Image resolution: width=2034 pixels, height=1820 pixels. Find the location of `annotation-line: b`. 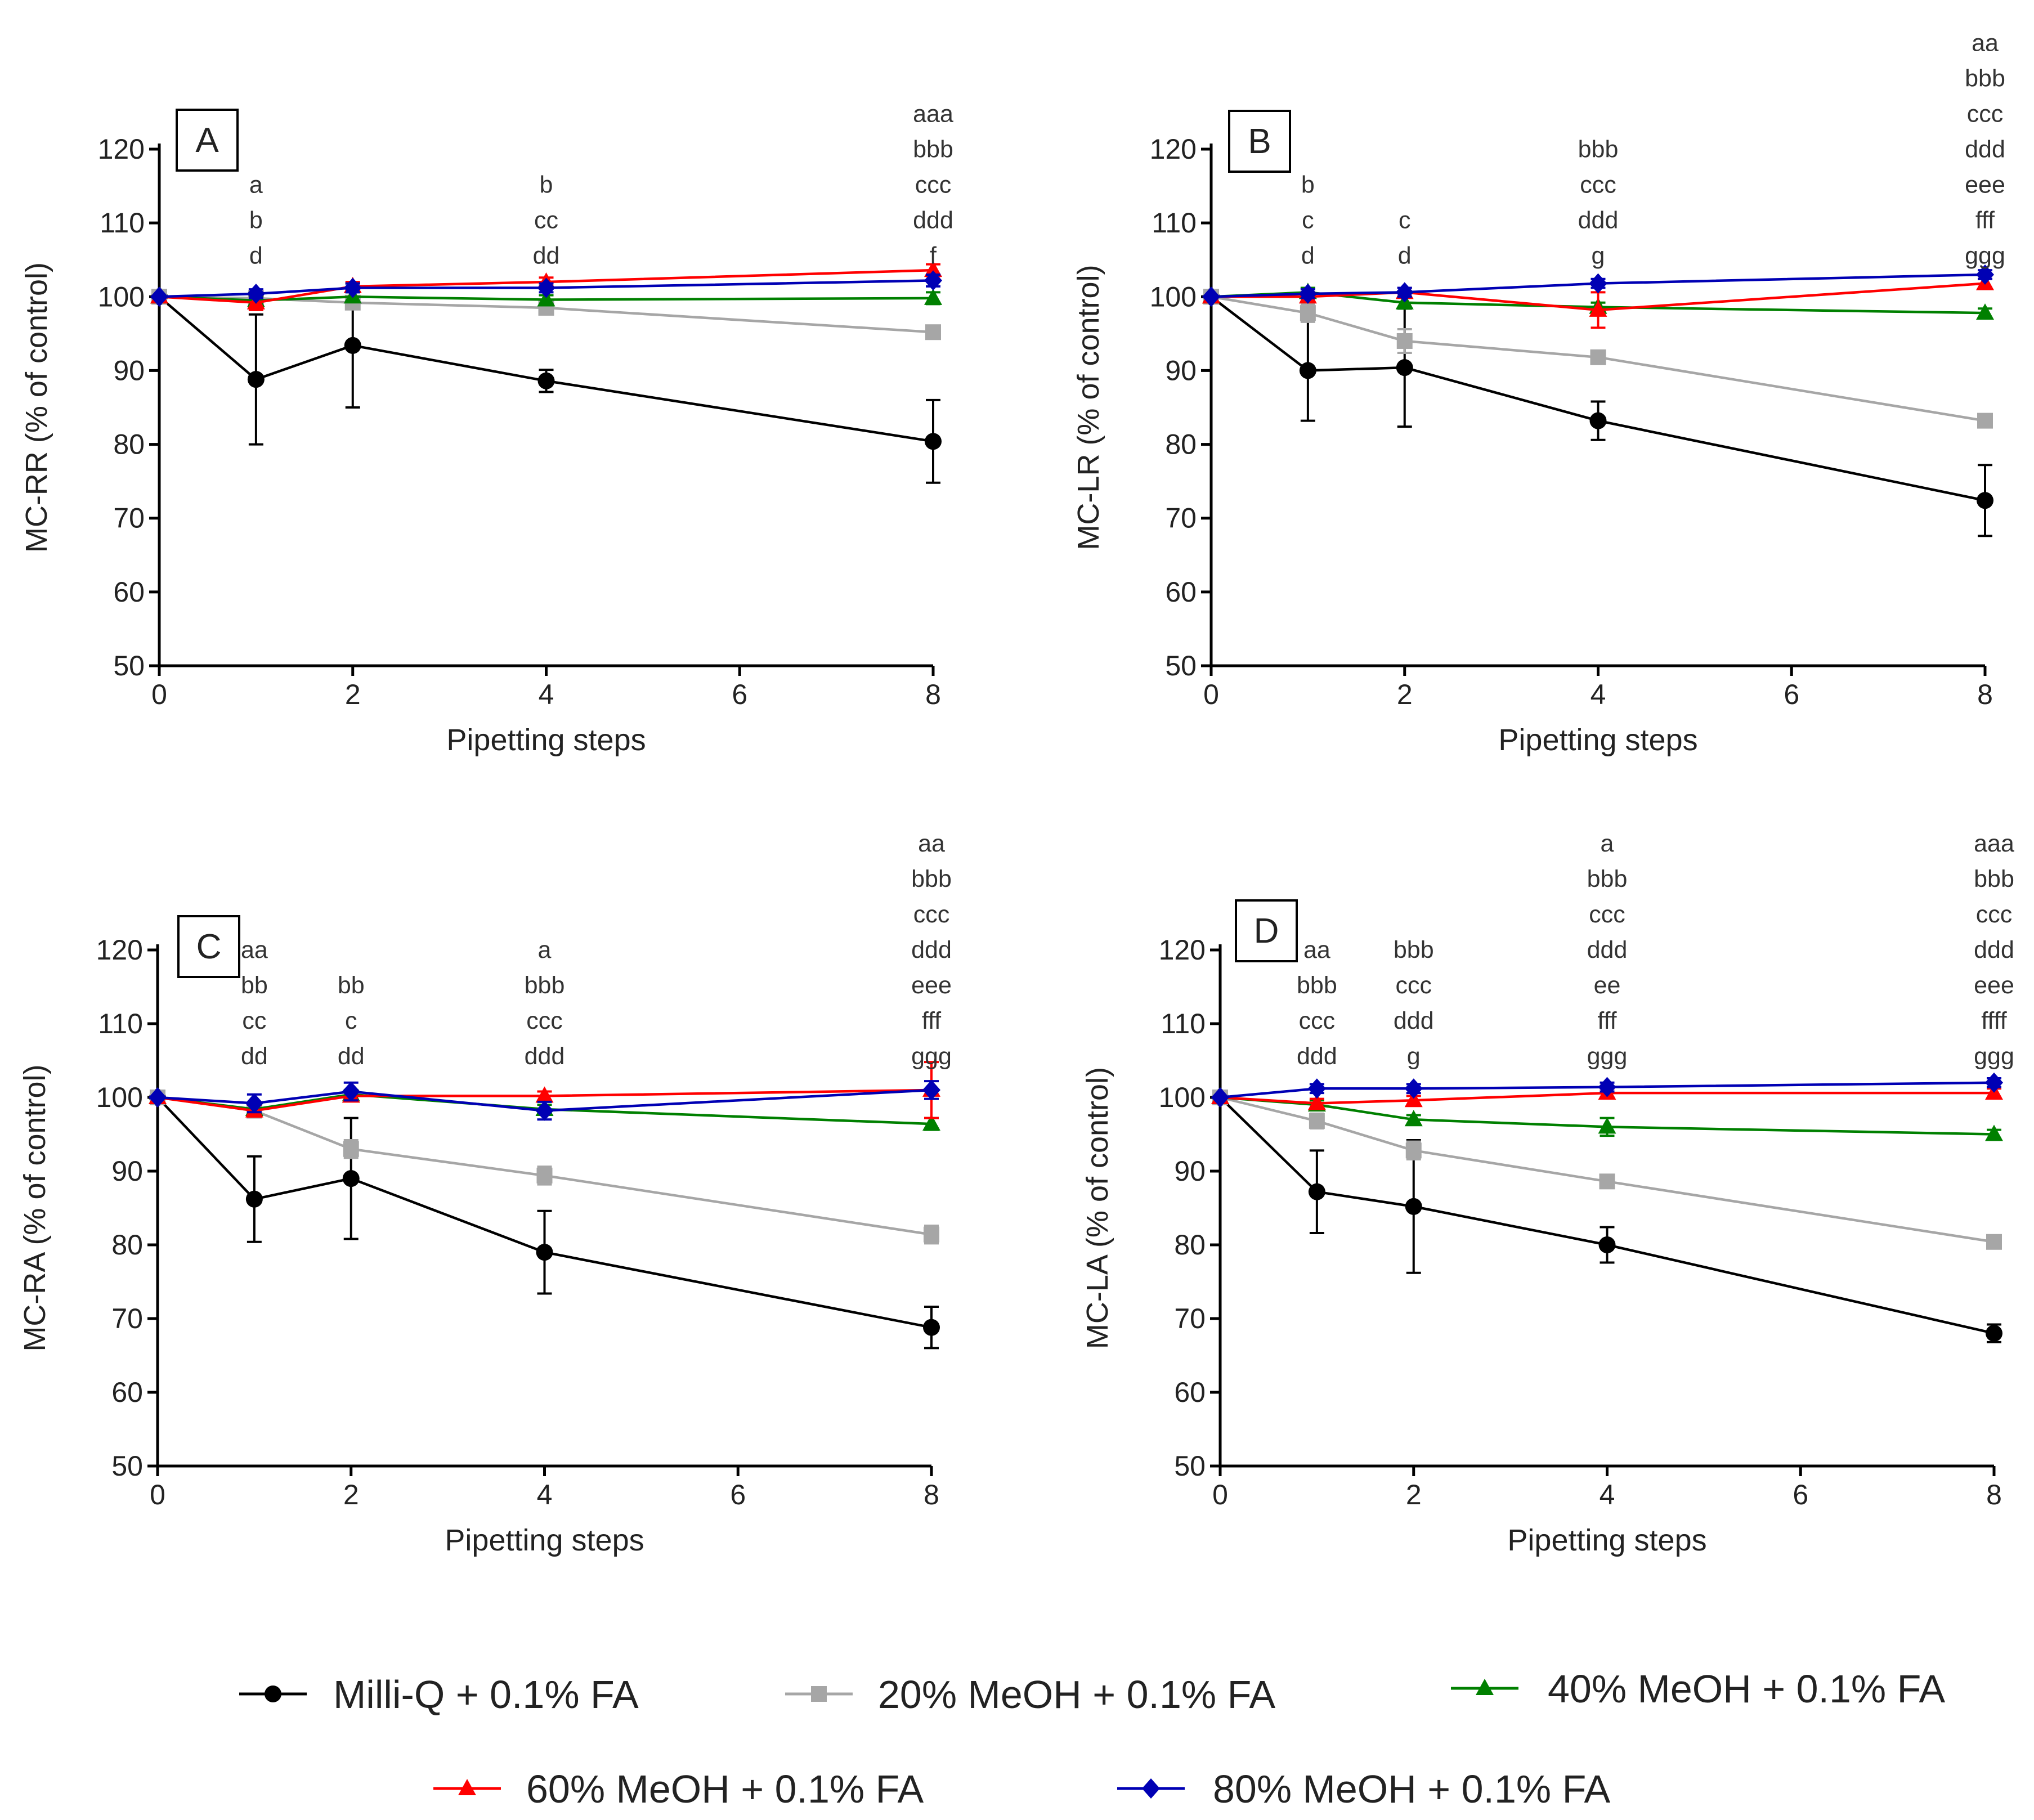

annotation-line: b is located at coordinates (256, 220).